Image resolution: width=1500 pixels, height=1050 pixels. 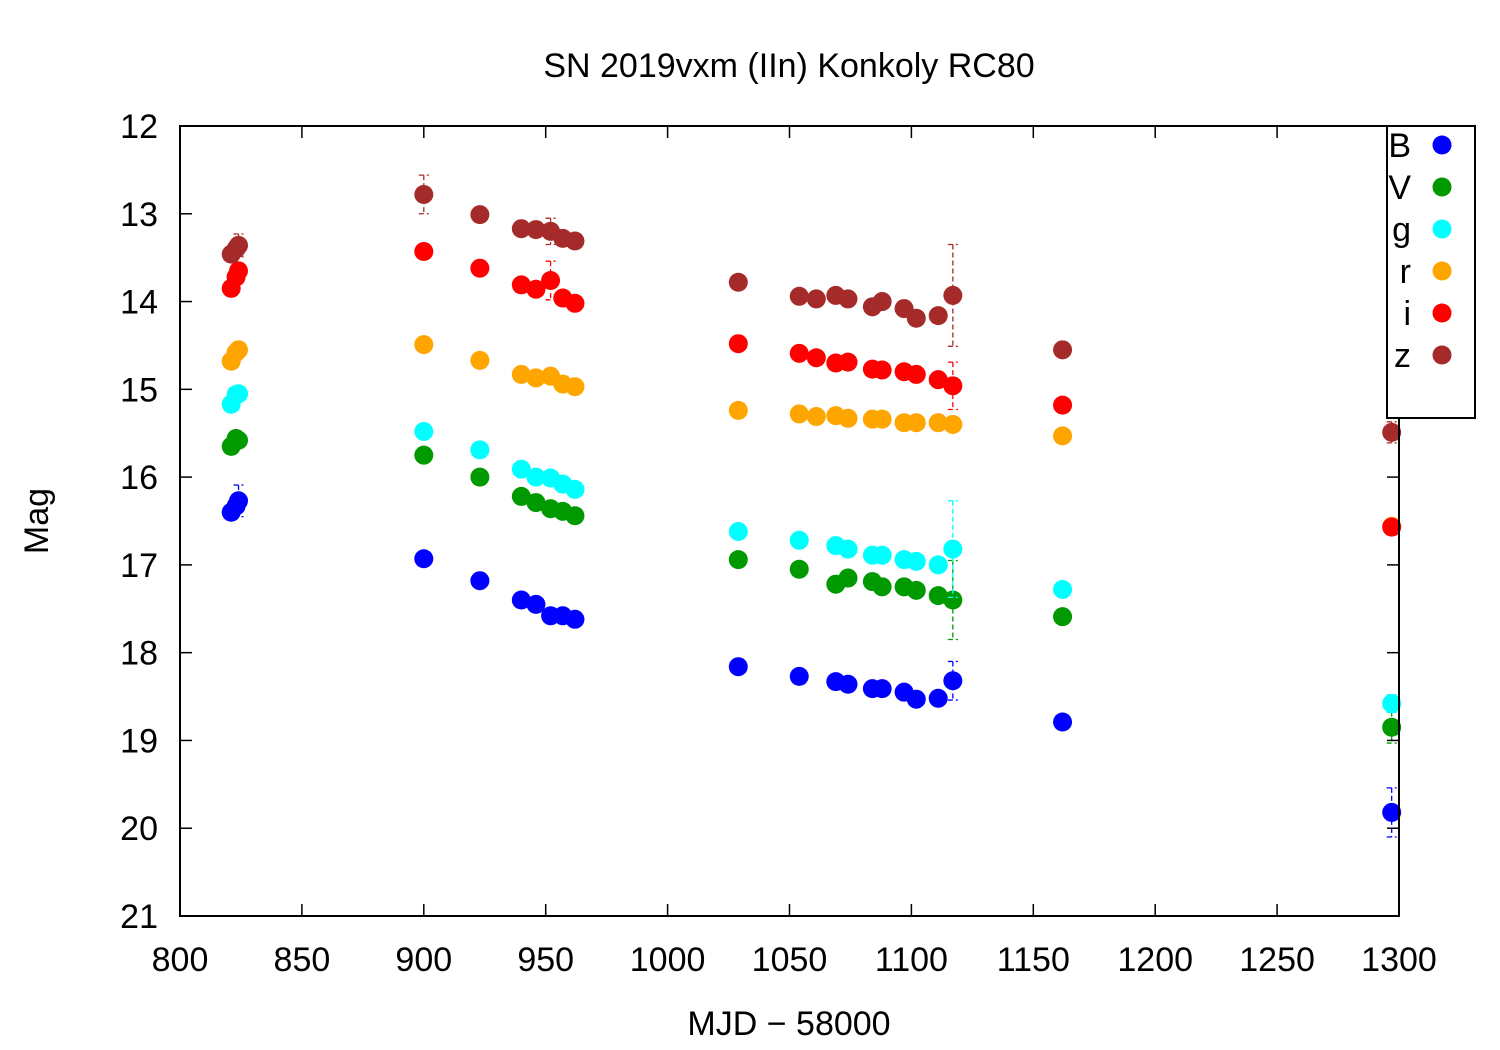 What do you see at coordinates (1405, 272) in the screenshot?
I see `legend-label: r` at bounding box center [1405, 272].